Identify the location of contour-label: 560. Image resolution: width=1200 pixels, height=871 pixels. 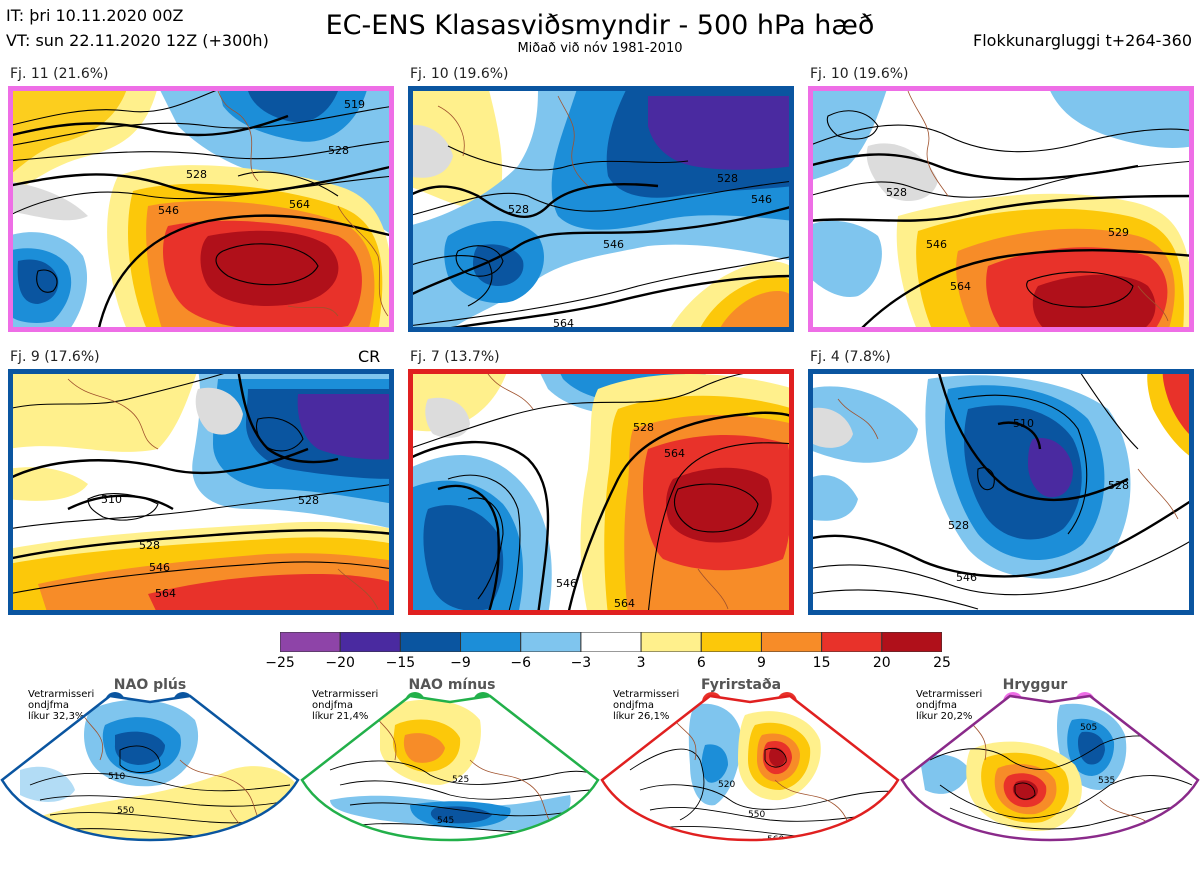
(775, 840).